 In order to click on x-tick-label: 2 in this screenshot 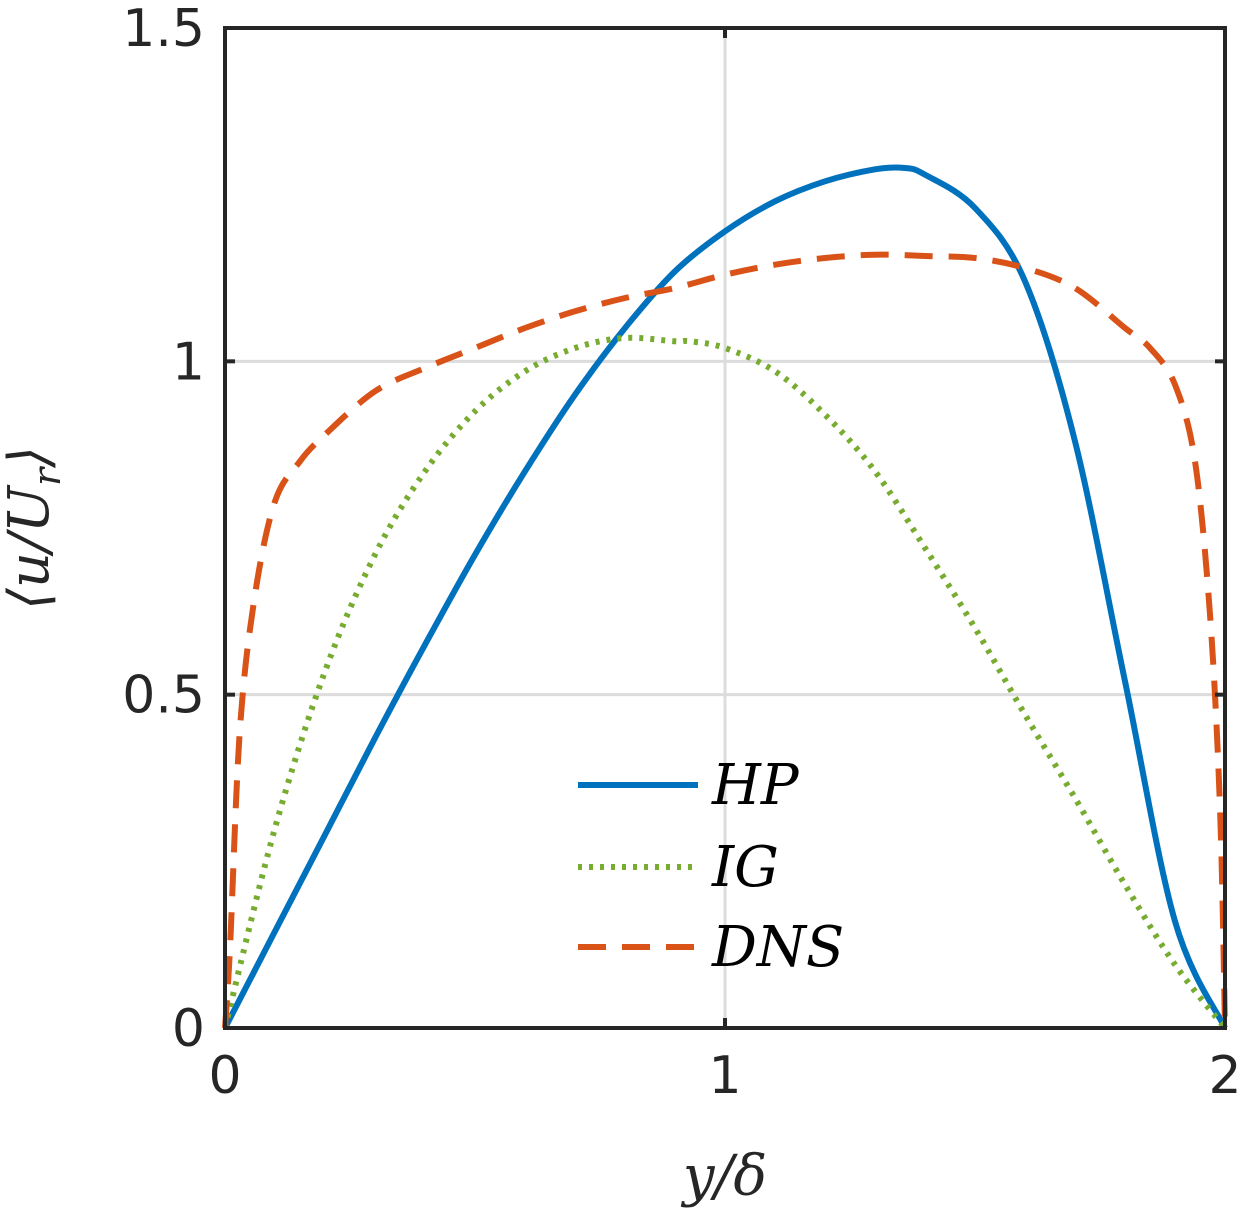, I will do `click(1224, 1076)`.